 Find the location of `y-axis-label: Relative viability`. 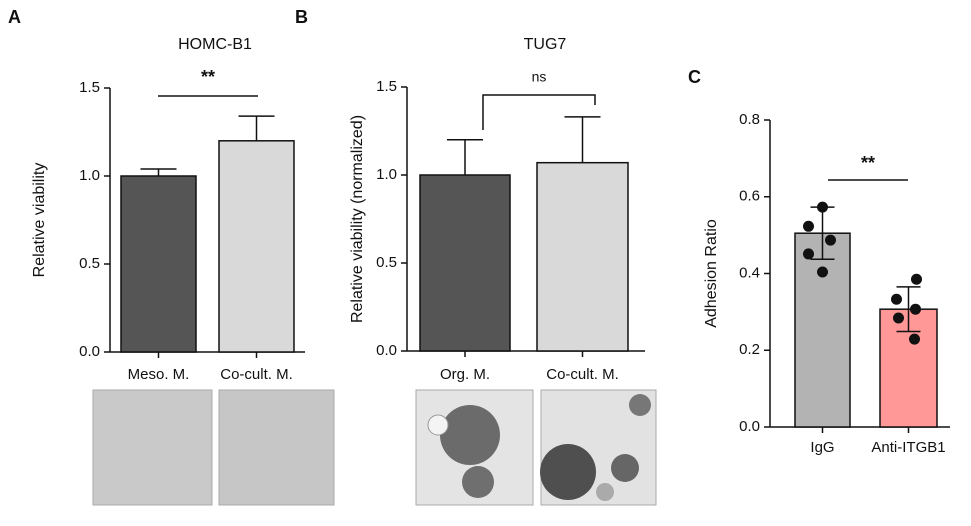

y-axis-label: Relative viability is located at coordinates (39, 220).